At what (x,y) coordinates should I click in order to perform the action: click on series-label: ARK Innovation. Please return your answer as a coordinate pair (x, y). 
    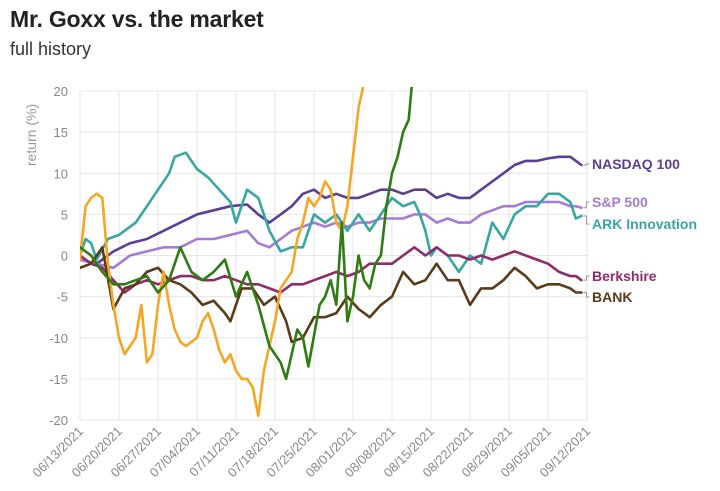
    Looking at the image, I should click on (644, 224).